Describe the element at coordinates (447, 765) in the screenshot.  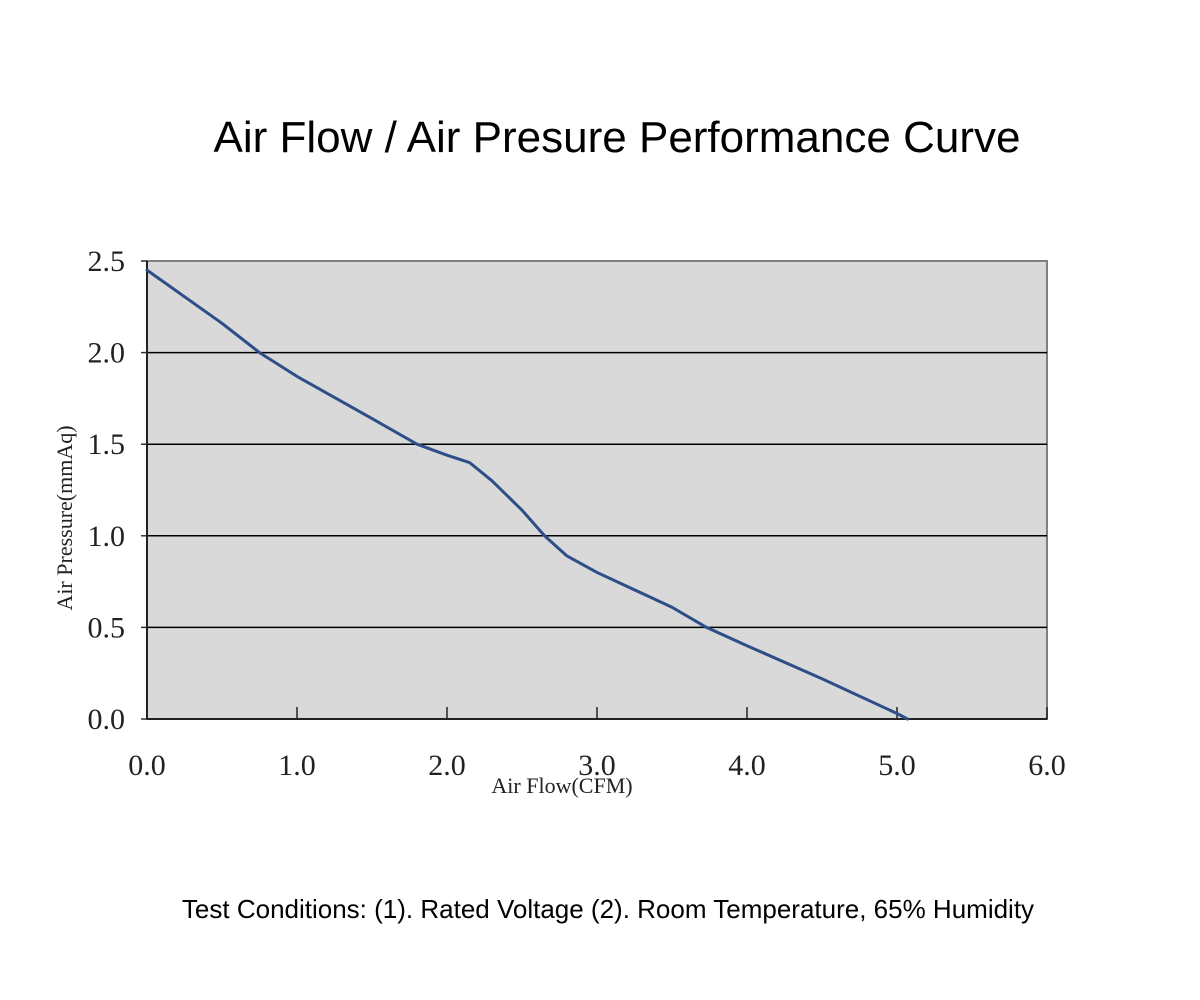
I see `x-tick-label: 2.0` at that location.